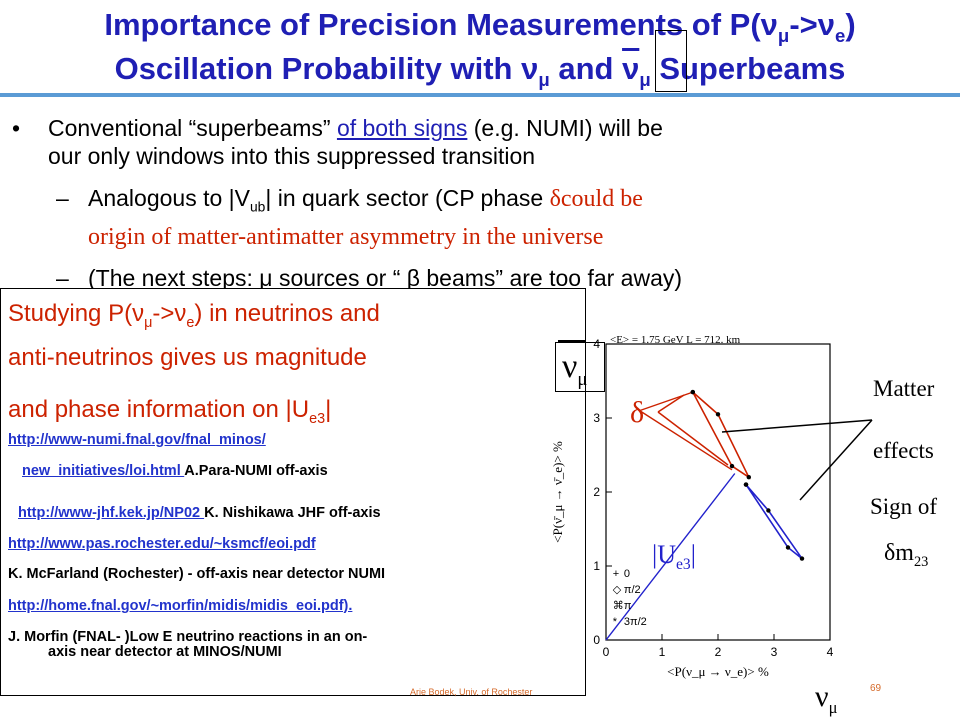  Describe the element at coordinates (170, 411) in the screenshot. I see `box-line-3: and phase information on |Ue3|` at that location.